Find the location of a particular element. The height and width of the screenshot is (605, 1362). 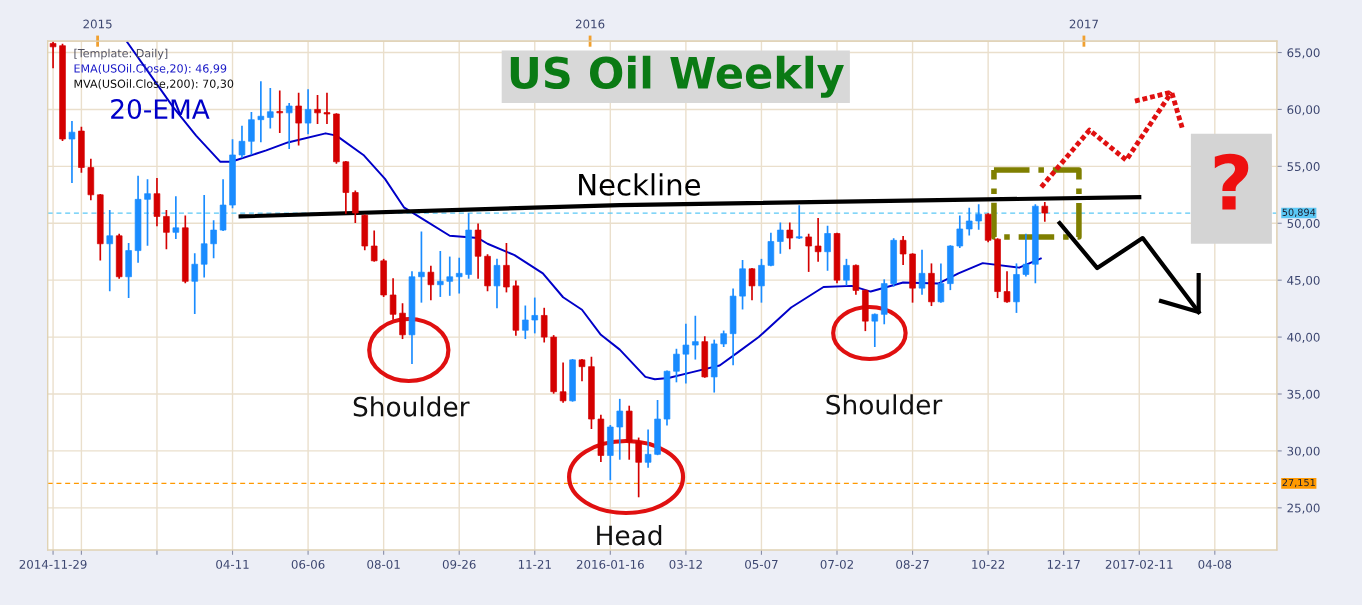

y-tick-label: 50,00 is located at coordinates (1303, 224).